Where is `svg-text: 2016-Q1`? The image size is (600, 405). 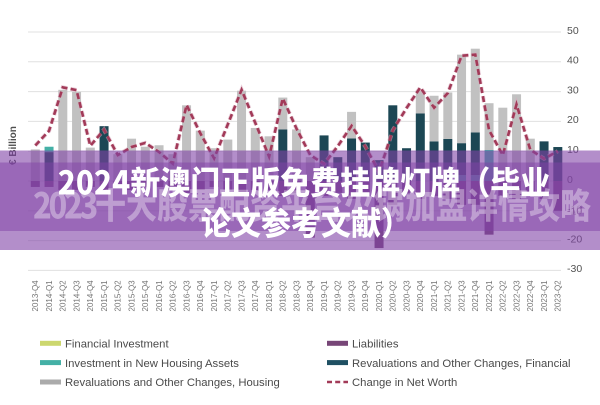 svg-text: 2016-Q1 is located at coordinates (159, 296).